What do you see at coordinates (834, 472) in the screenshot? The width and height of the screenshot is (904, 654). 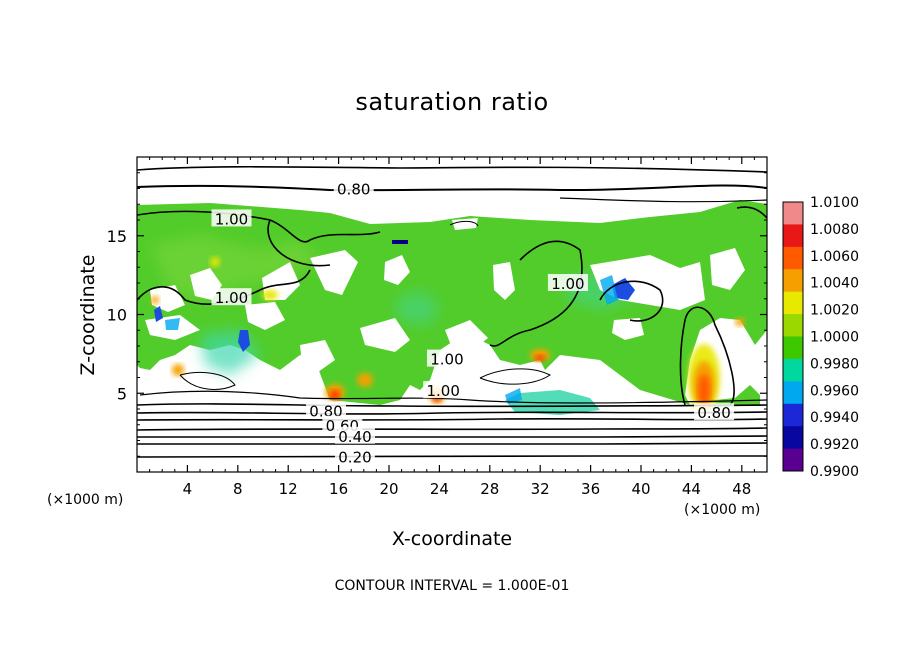 I see `colorbar-label: 0.9900` at bounding box center [834, 472].